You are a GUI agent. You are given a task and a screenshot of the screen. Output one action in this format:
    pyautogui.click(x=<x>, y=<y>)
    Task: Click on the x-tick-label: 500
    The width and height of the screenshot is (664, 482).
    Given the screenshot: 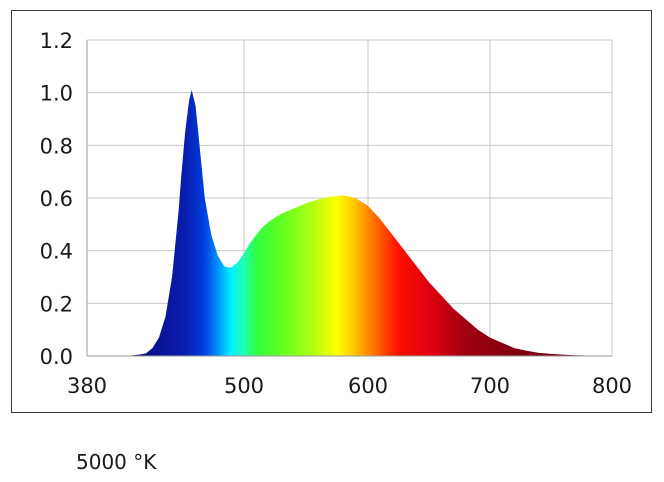 What is the action you would take?
    pyautogui.click(x=244, y=386)
    